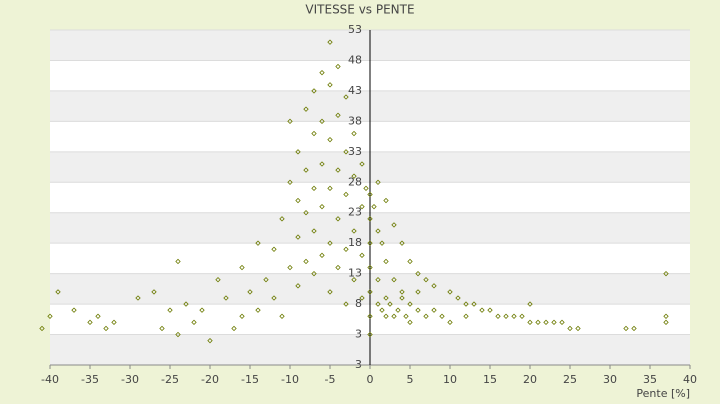  What do you see at coordinates (359, 10) in the screenshot?
I see `chart-title: VITESSE vs PENTE` at bounding box center [359, 10].